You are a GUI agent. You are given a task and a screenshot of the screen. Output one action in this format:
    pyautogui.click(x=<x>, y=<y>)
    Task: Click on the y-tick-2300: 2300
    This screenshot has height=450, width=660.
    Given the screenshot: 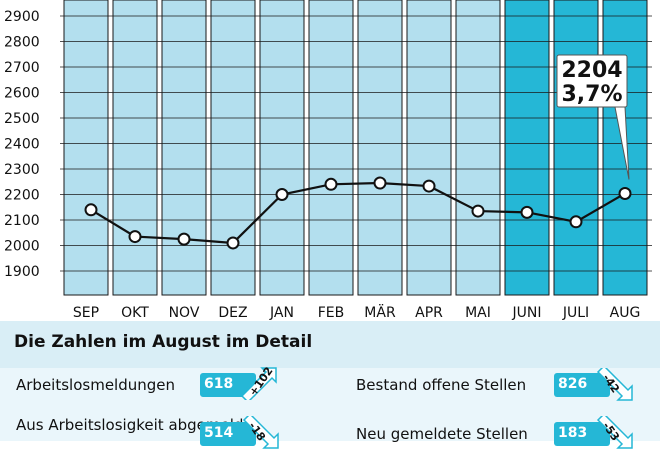 What is the action you would take?
    pyautogui.click(x=22, y=170)
    